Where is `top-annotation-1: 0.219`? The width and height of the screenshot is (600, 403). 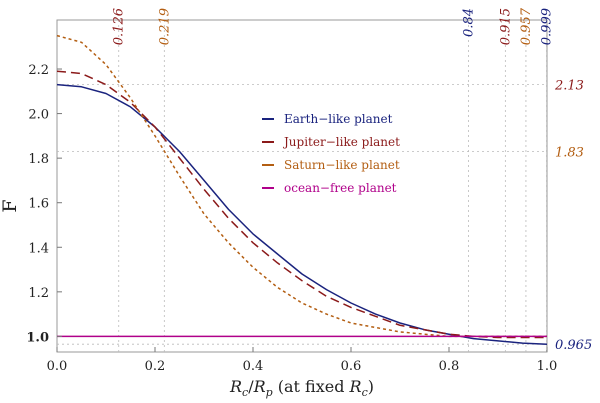 top-annotation-1: 0.219 is located at coordinates (164, 26).